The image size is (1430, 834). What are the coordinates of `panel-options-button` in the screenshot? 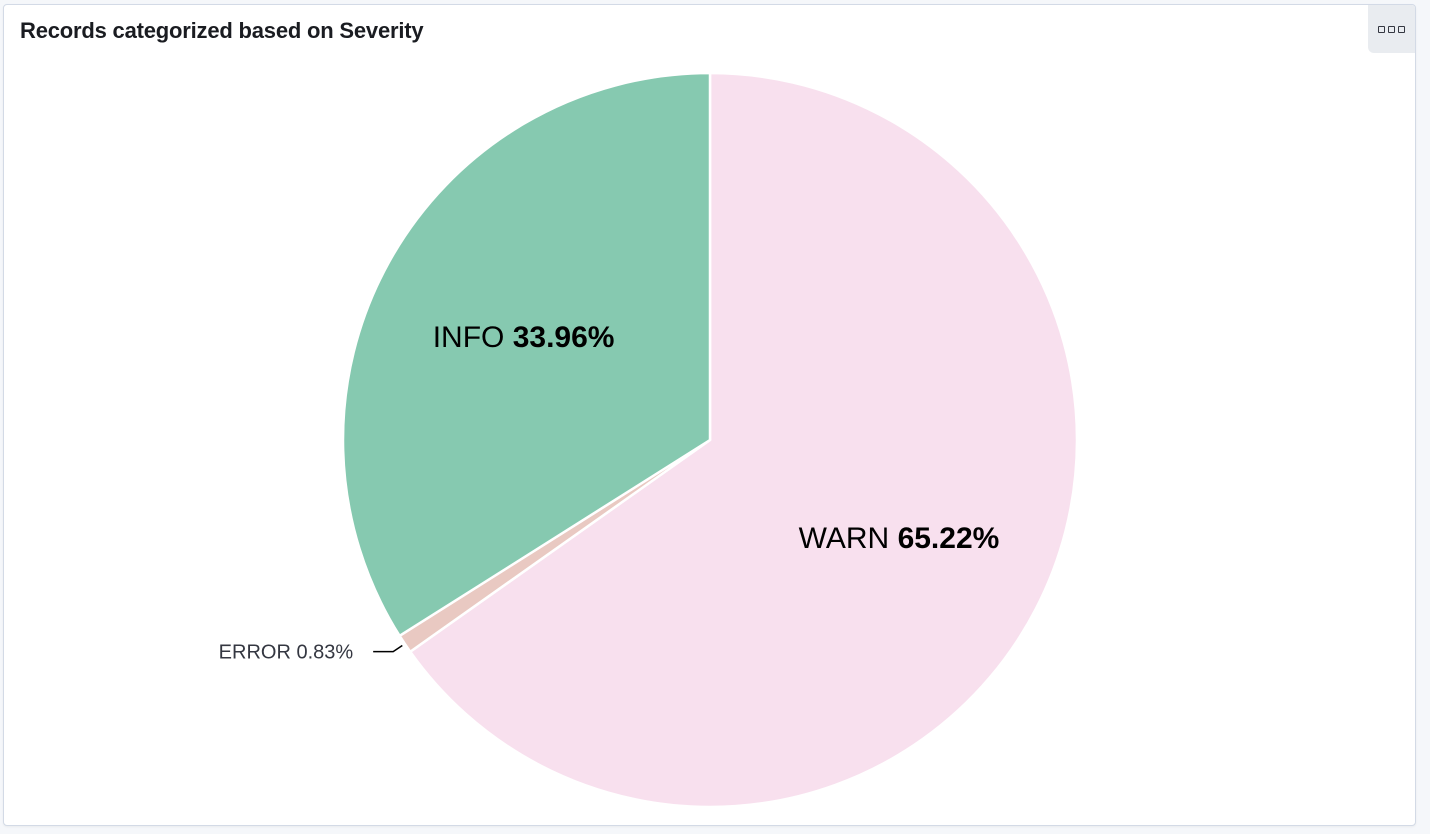 It's located at (1391, 29).